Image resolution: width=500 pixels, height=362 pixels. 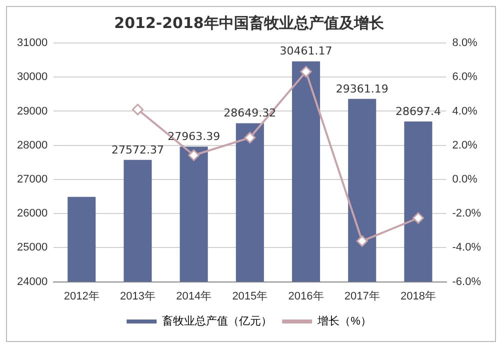 What do you see at coordinates (32, 214) in the screenshot?
I see `y-tick-label: 26000` at bounding box center [32, 214].